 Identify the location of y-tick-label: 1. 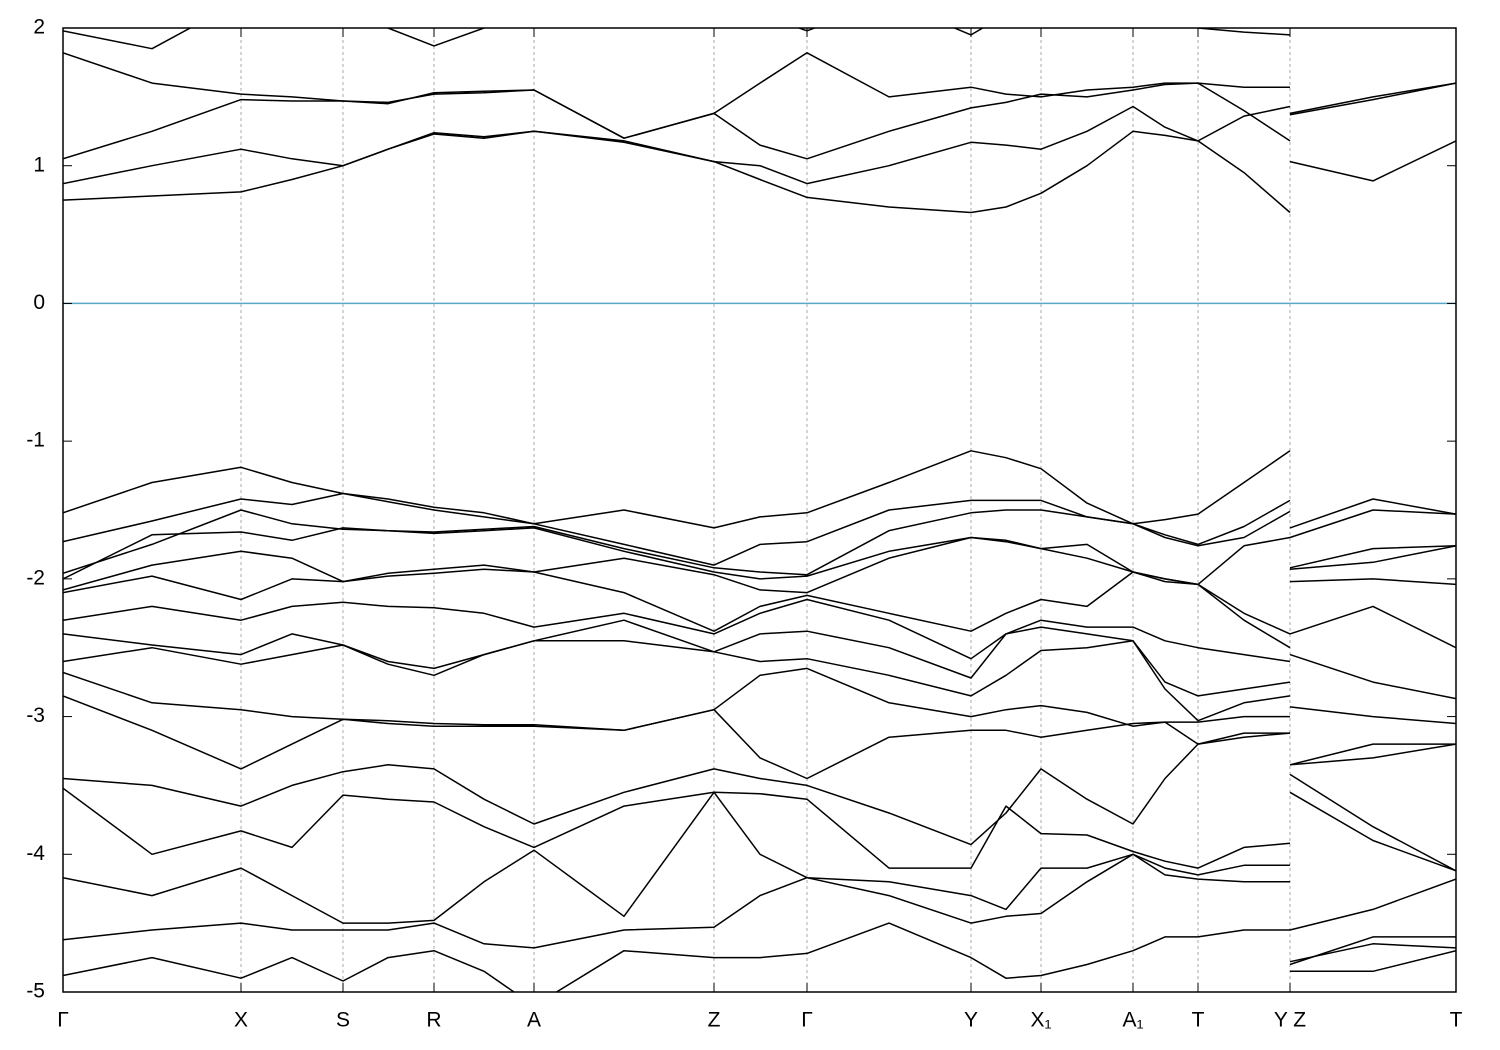
(39, 164).